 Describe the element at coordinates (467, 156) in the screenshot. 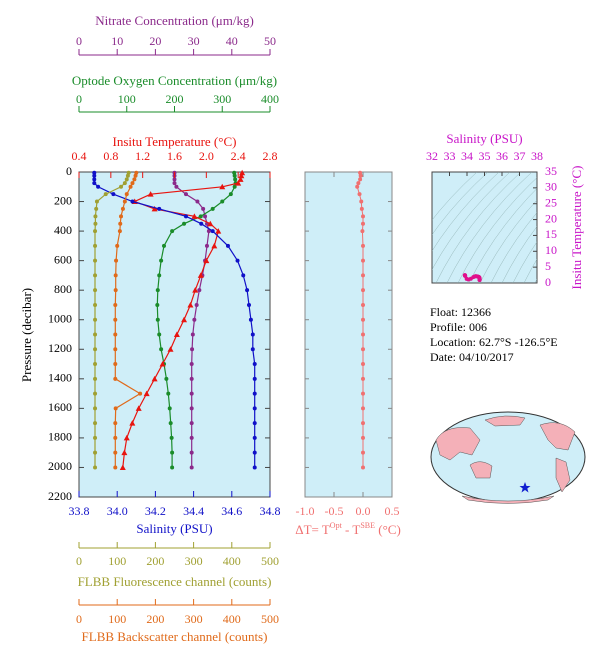

I see `x-tick-label: 34` at that location.